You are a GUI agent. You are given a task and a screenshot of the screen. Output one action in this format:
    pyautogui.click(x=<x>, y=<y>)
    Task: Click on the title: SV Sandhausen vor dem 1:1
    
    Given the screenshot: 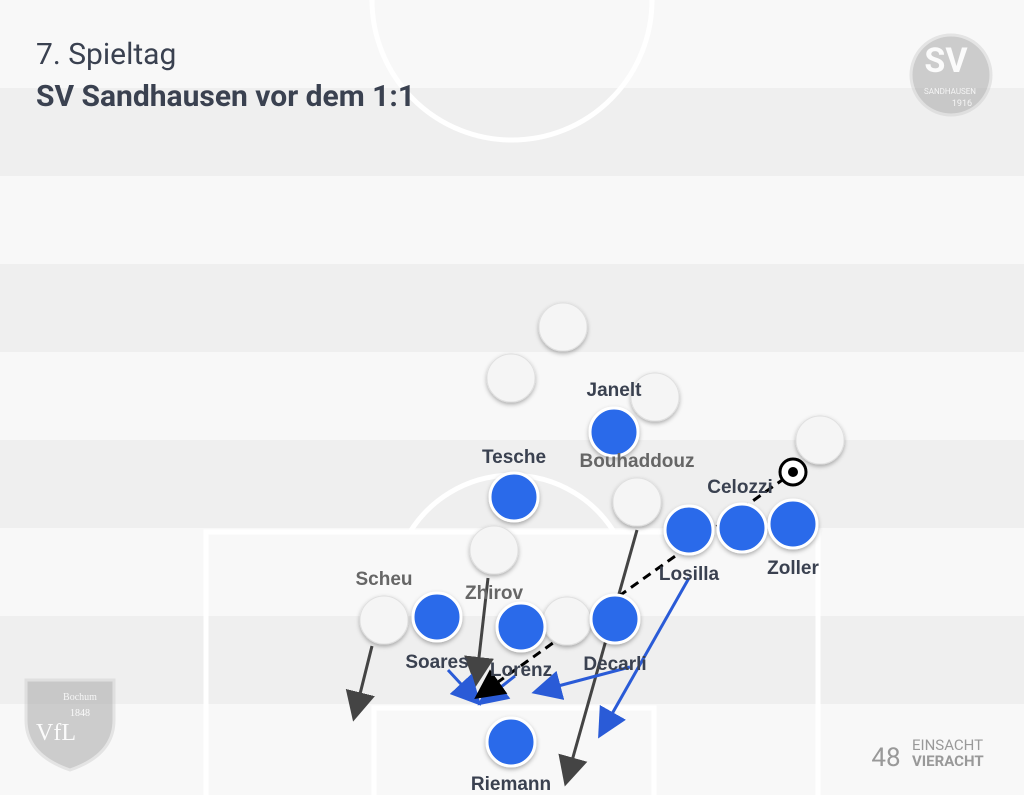 What is the action you would take?
    pyautogui.click(x=225, y=96)
    